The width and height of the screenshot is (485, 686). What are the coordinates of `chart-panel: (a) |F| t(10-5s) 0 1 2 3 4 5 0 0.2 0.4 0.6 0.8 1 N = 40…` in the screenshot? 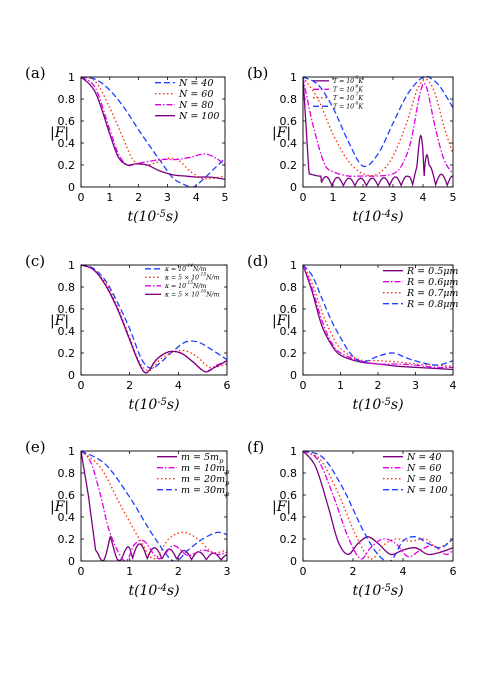 It's located at (127, 144).